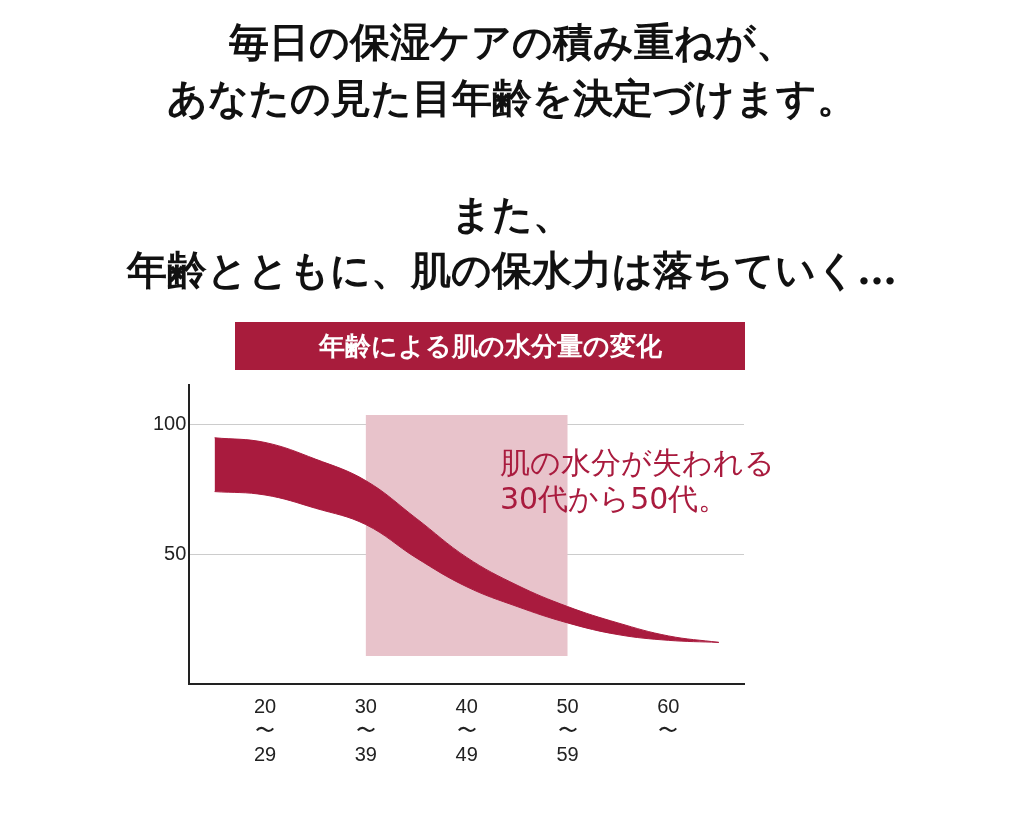 This screenshot has height=840, width=1024. I want to click on text: 毎日の保湿ケアの積み重ねが、, so click(512, 42).